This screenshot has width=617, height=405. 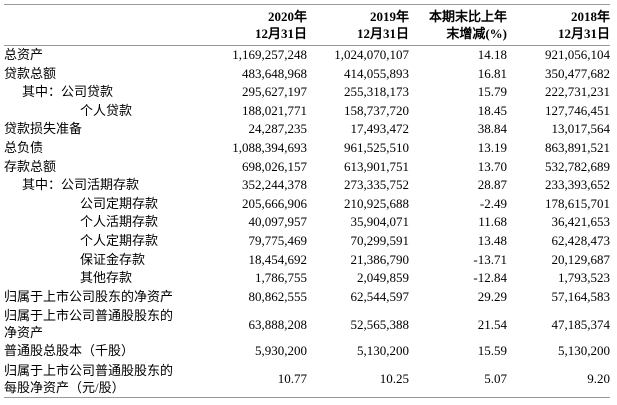 What do you see at coordinates (577, 110) in the screenshot?
I see `cell-value: 127,746,451` at bounding box center [577, 110].